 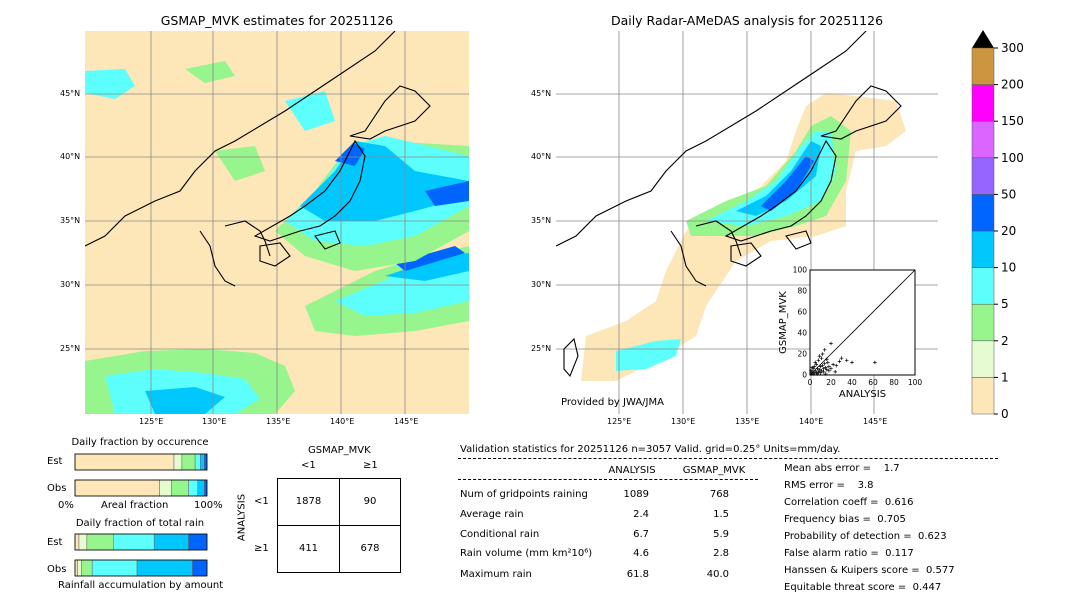 I want to click on contingency-table: 1878 90 411 678, so click(x=339, y=525).